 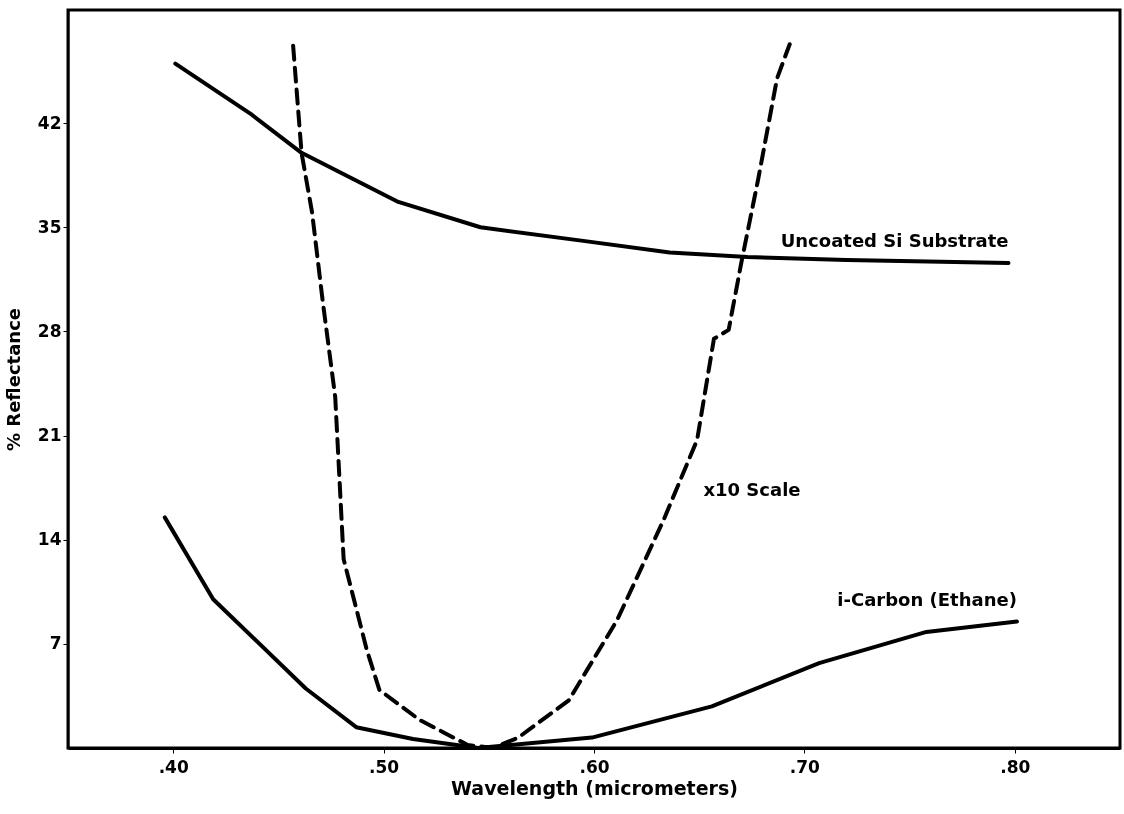 I want to click on y-tick-label: 42, so click(x=49, y=122).